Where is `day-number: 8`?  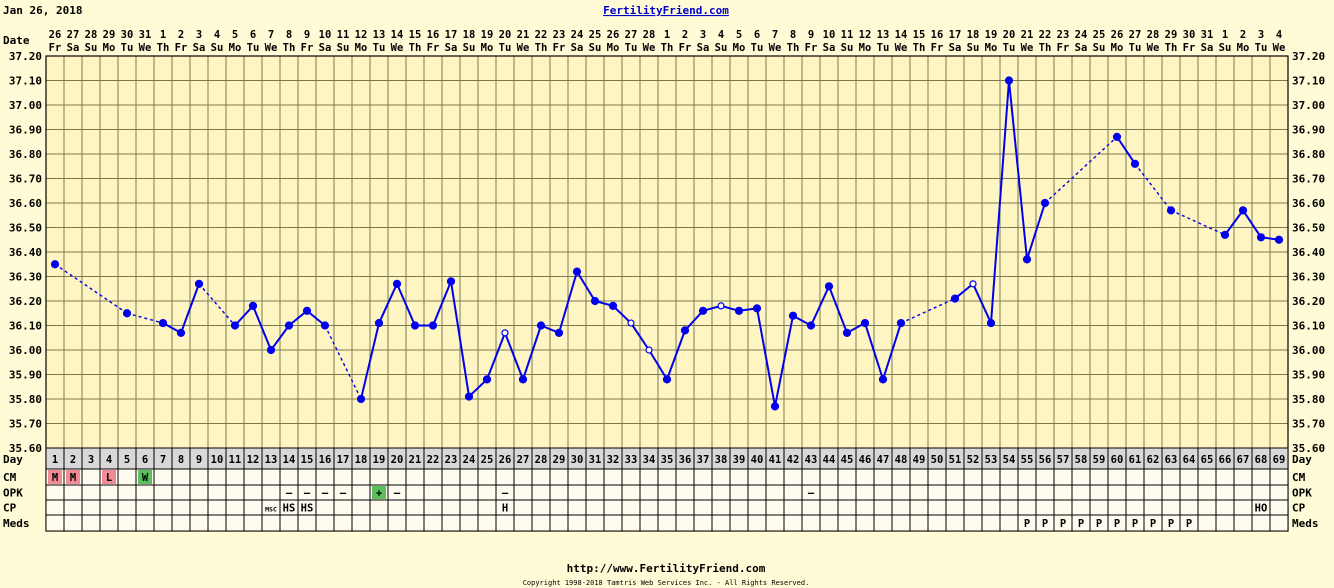
day-number: 8 is located at coordinates (181, 460).